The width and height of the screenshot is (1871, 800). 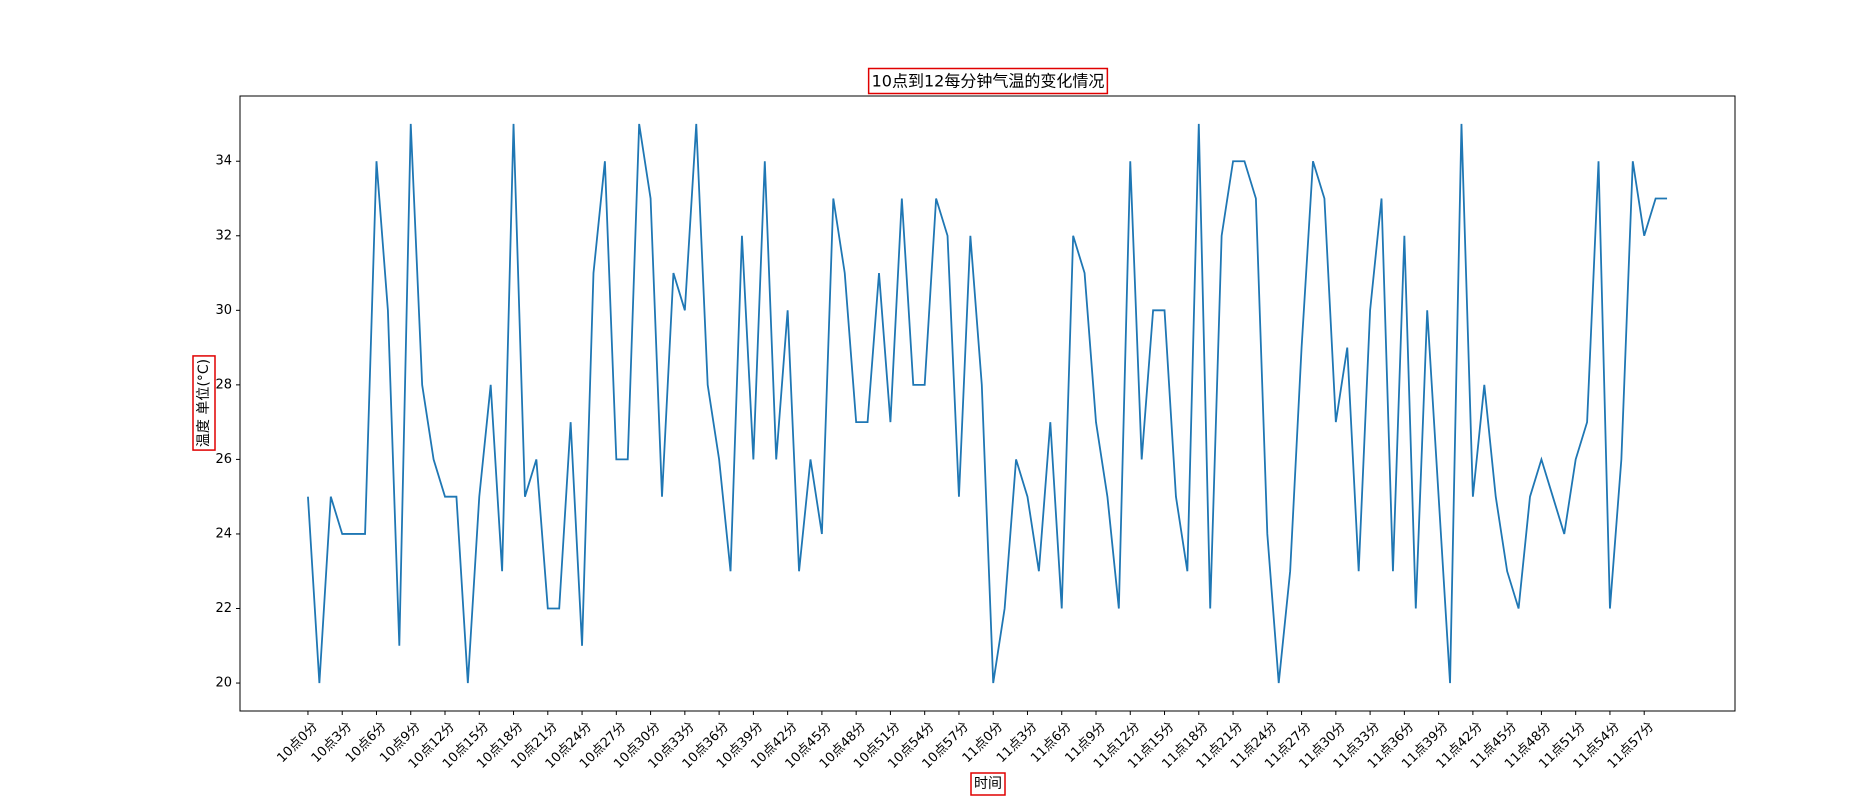 I want to click on y-tick-label: 28, so click(x=223, y=384).